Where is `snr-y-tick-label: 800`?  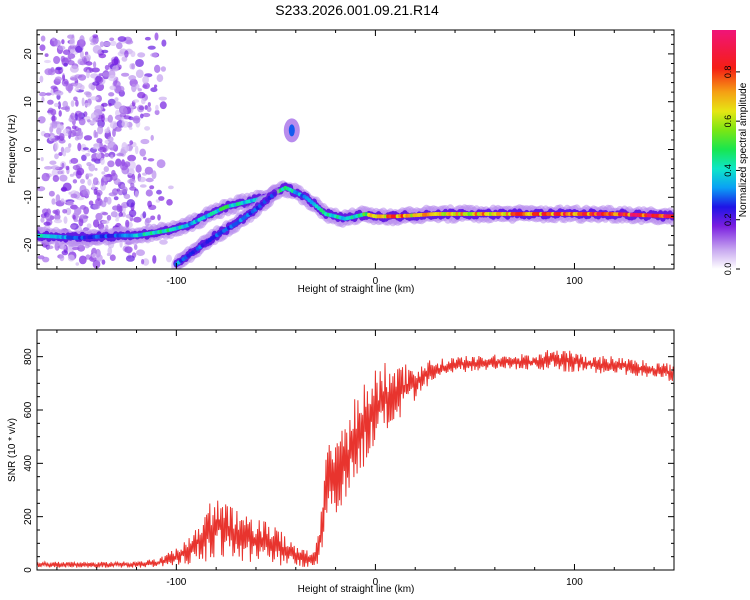 snr-y-tick-label: 800 is located at coordinates (28, 356).